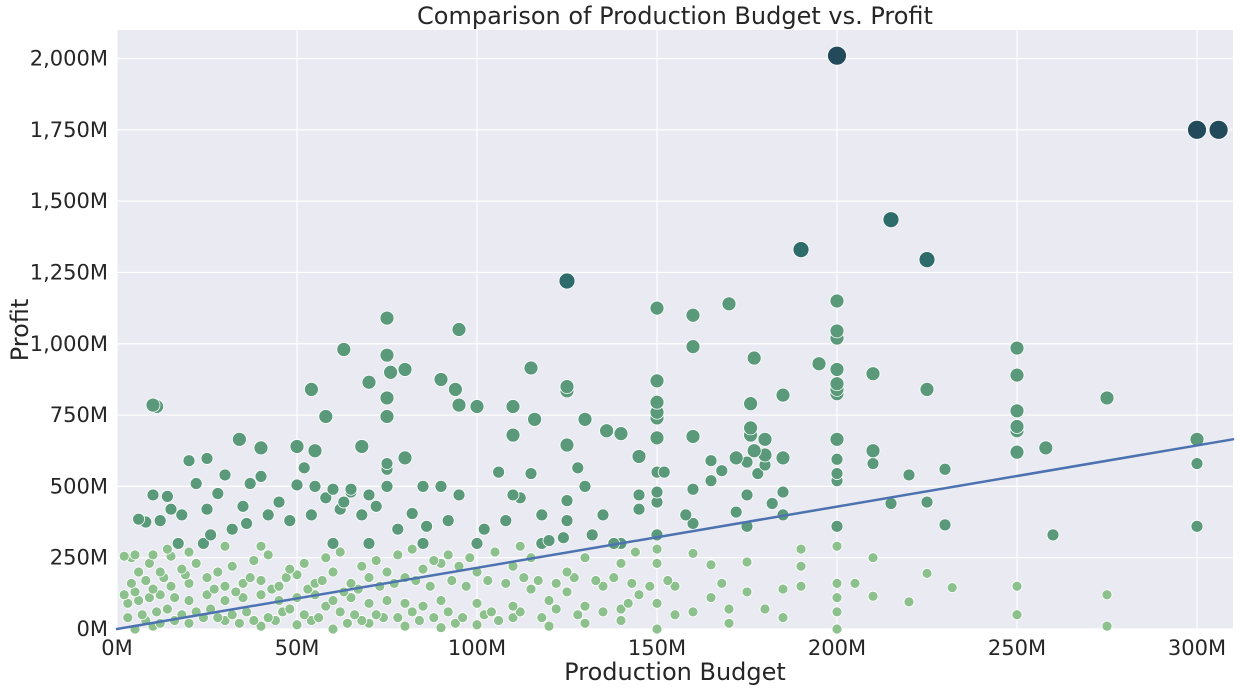  What do you see at coordinates (69, 130) in the screenshot?
I see `y-tick-label: 1,750M` at bounding box center [69, 130].